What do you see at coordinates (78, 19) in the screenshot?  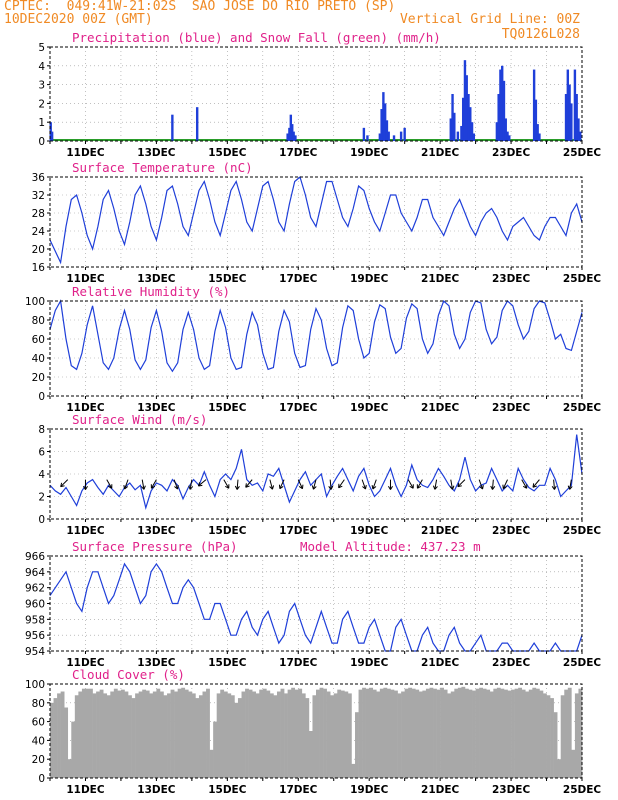 I see `header-date: 10DEC2020 00Z (GMT)` at bounding box center [78, 19].